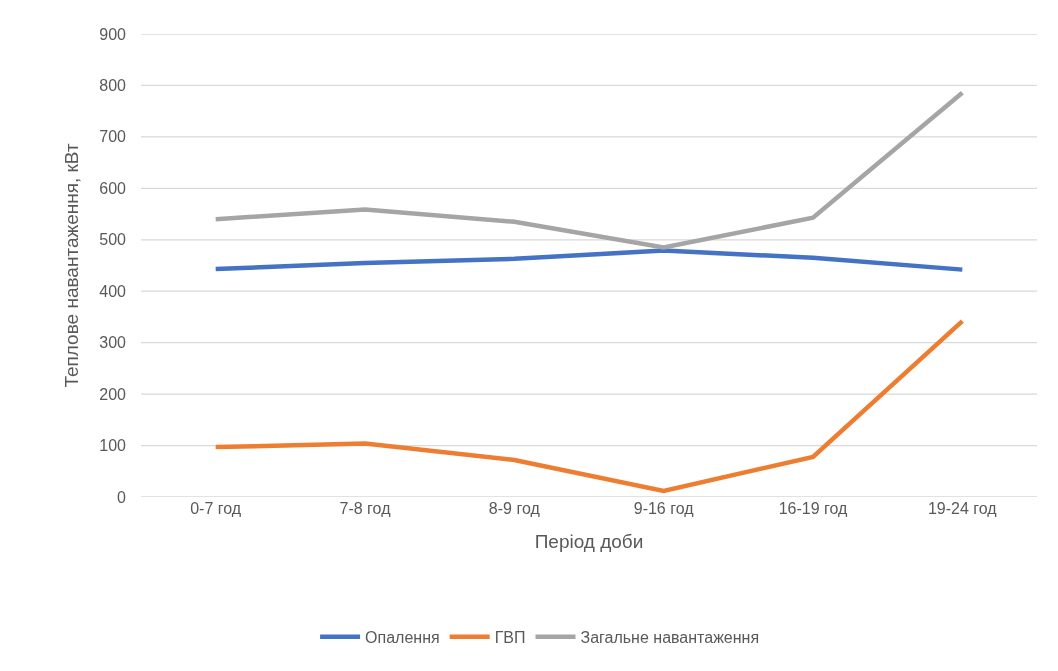 The height and width of the screenshot is (671, 1058). What do you see at coordinates (113, 394) in the screenshot?
I see `y-tick-label: 200` at bounding box center [113, 394].